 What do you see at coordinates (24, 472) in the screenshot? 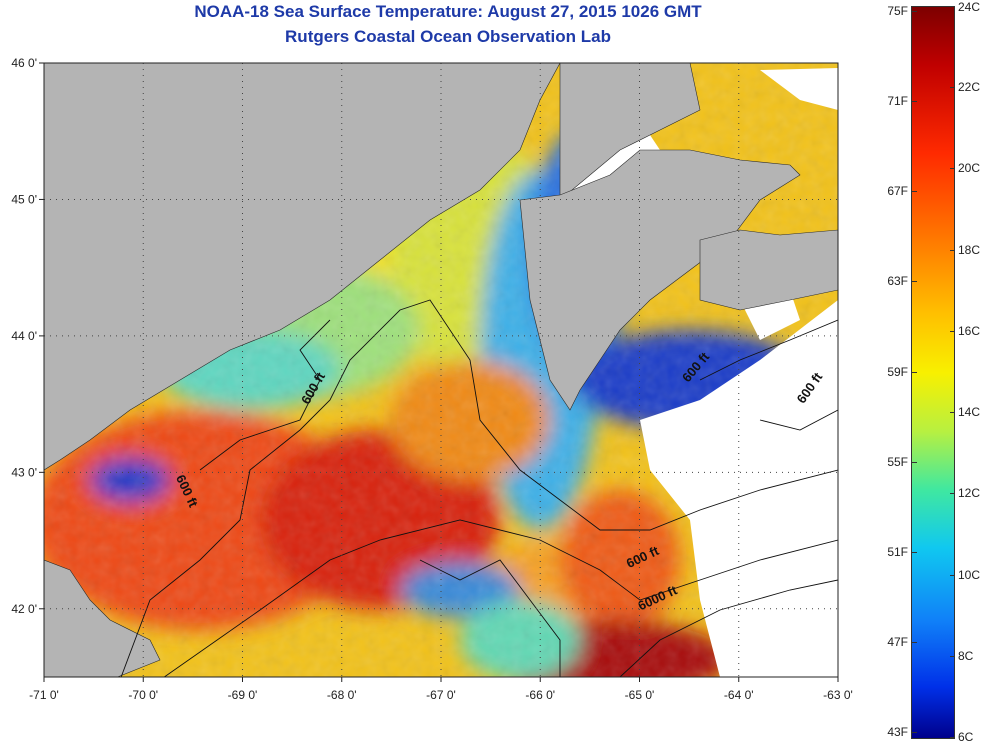
I see `y-tick-label: 43 0'` at bounding box center [24, 472].